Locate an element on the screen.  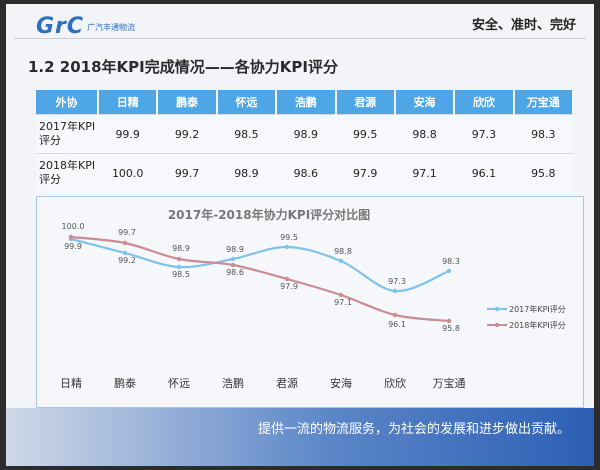
x-tick-label: 日精 is located at coordinates (71, 383).